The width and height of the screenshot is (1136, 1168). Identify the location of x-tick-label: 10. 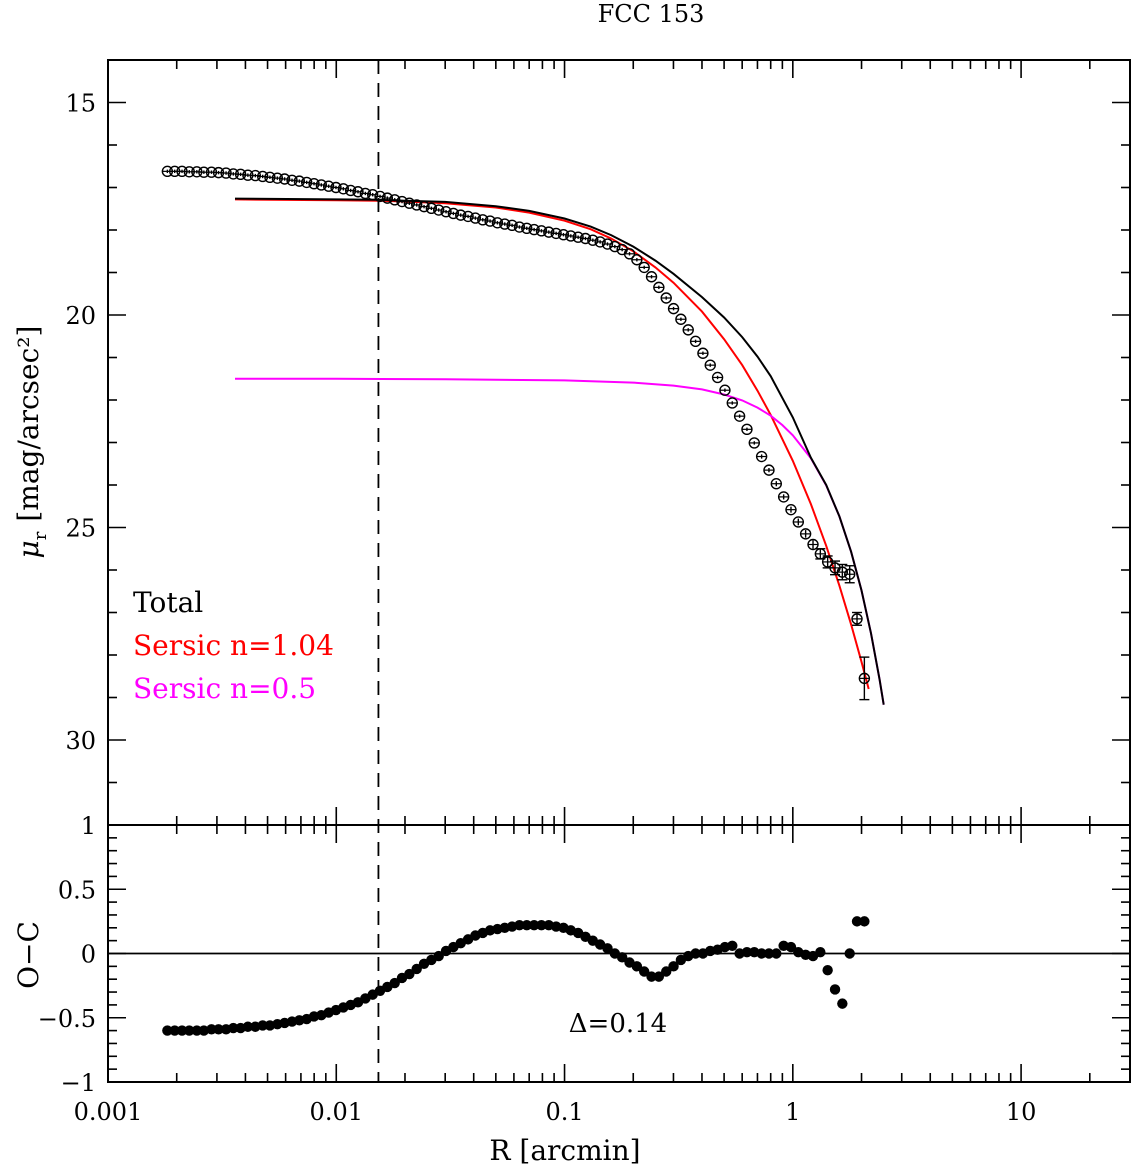
(1021, 1112).